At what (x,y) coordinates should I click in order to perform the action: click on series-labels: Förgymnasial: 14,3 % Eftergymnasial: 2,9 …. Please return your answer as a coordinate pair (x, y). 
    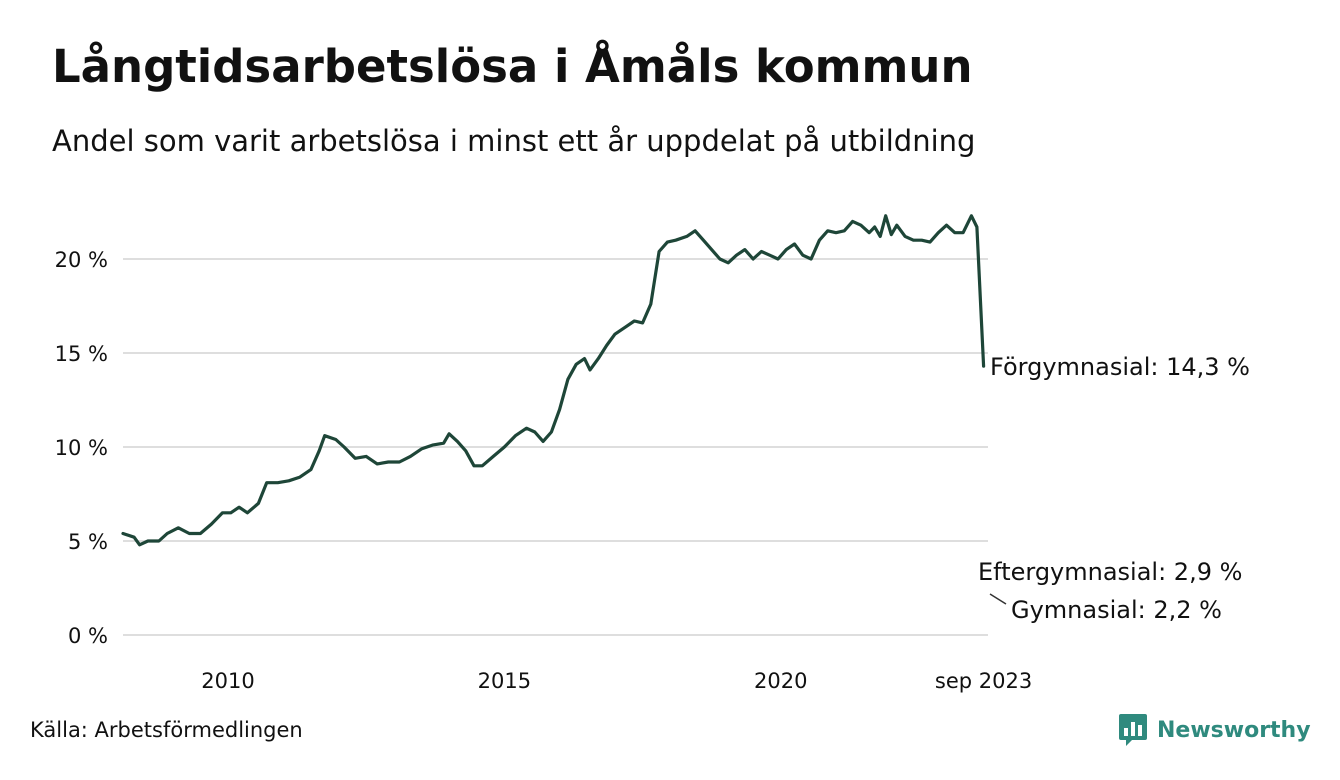
    Looking at the image, I should click on (1114, 488).